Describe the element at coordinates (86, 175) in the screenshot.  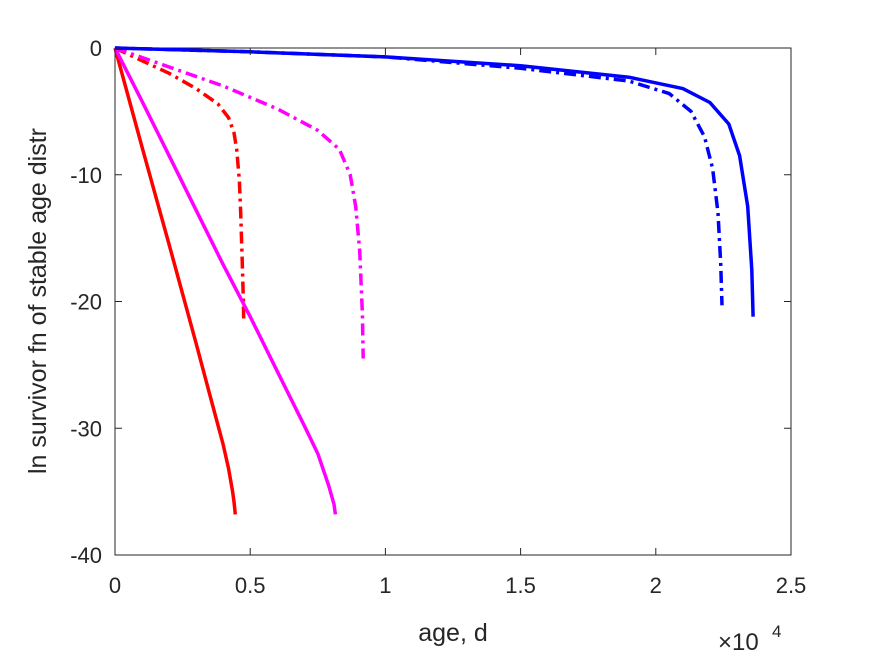
I see `y-tick-label: -10` at that location.